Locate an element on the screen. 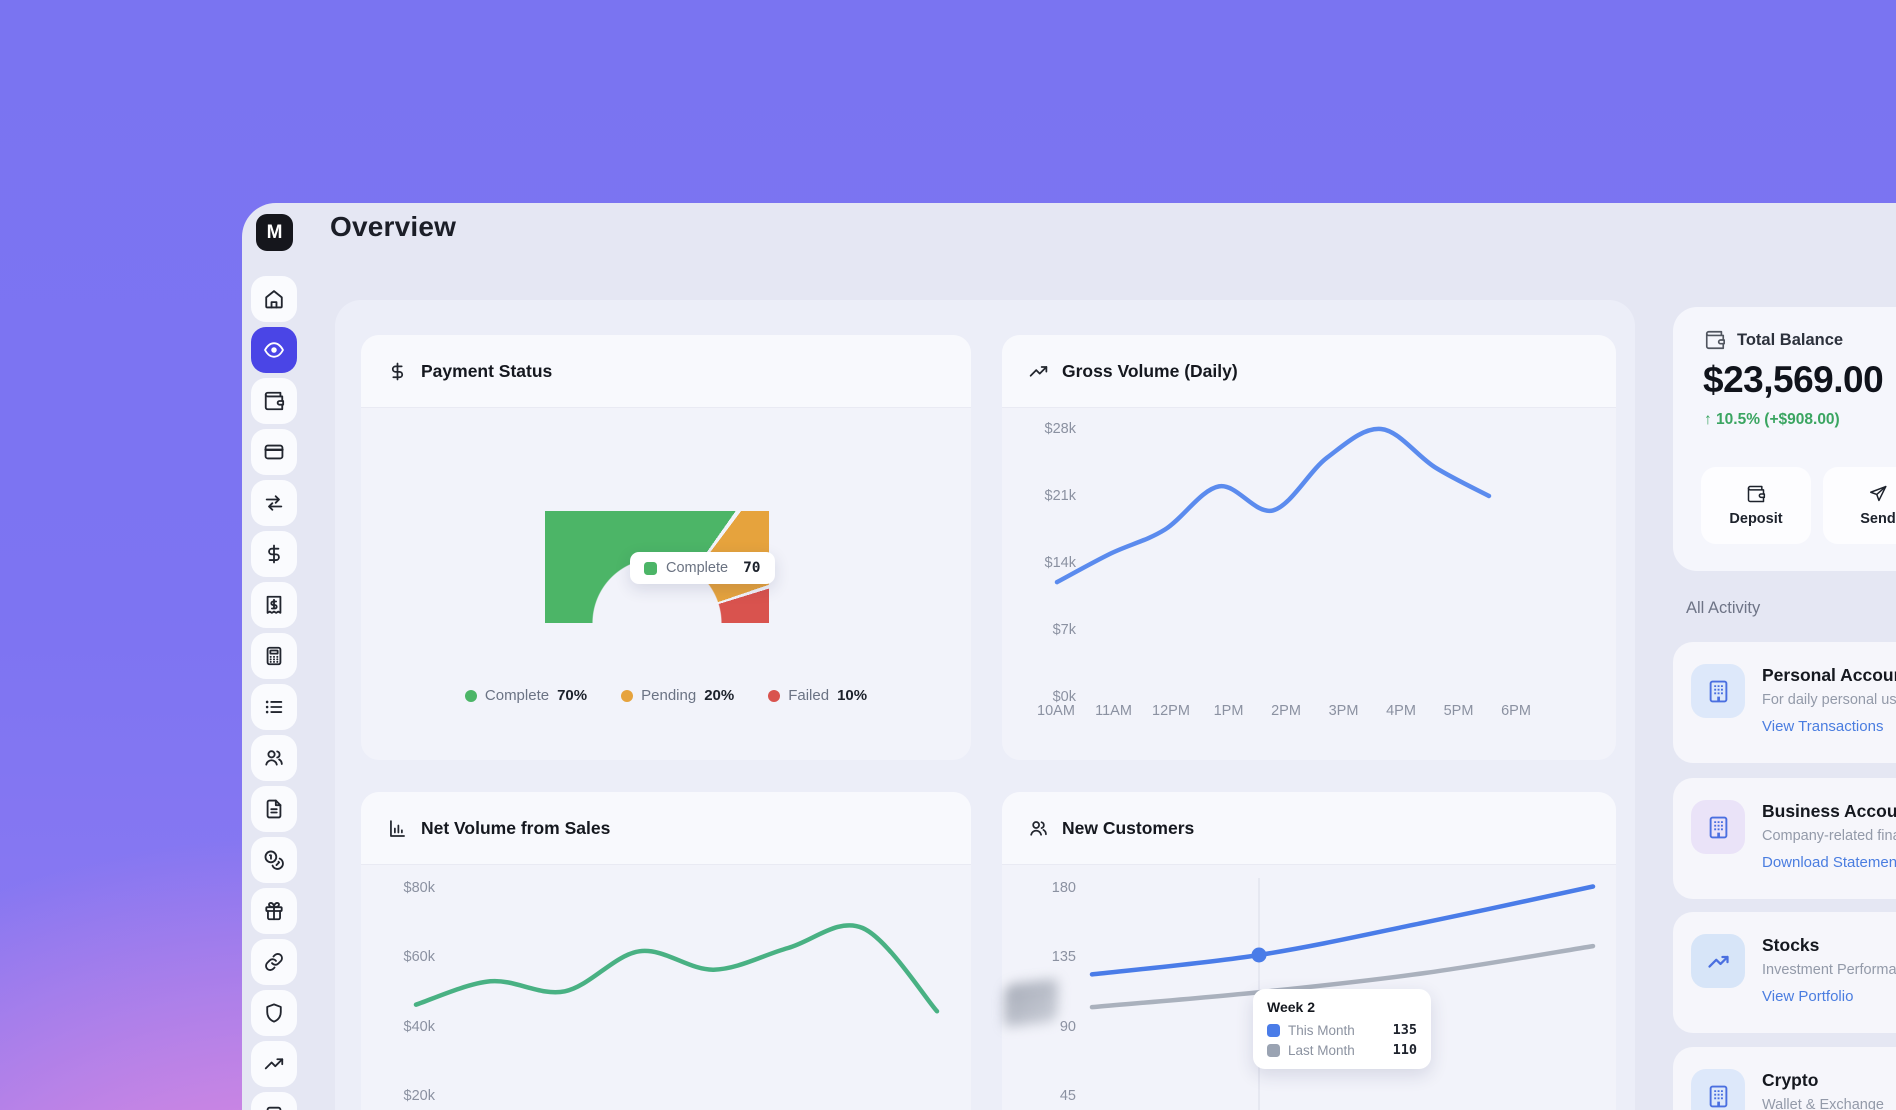 Image resolution: width=1896 pixels, height=1110 pixels. rewards-icon is located at coordinates (274, 911).